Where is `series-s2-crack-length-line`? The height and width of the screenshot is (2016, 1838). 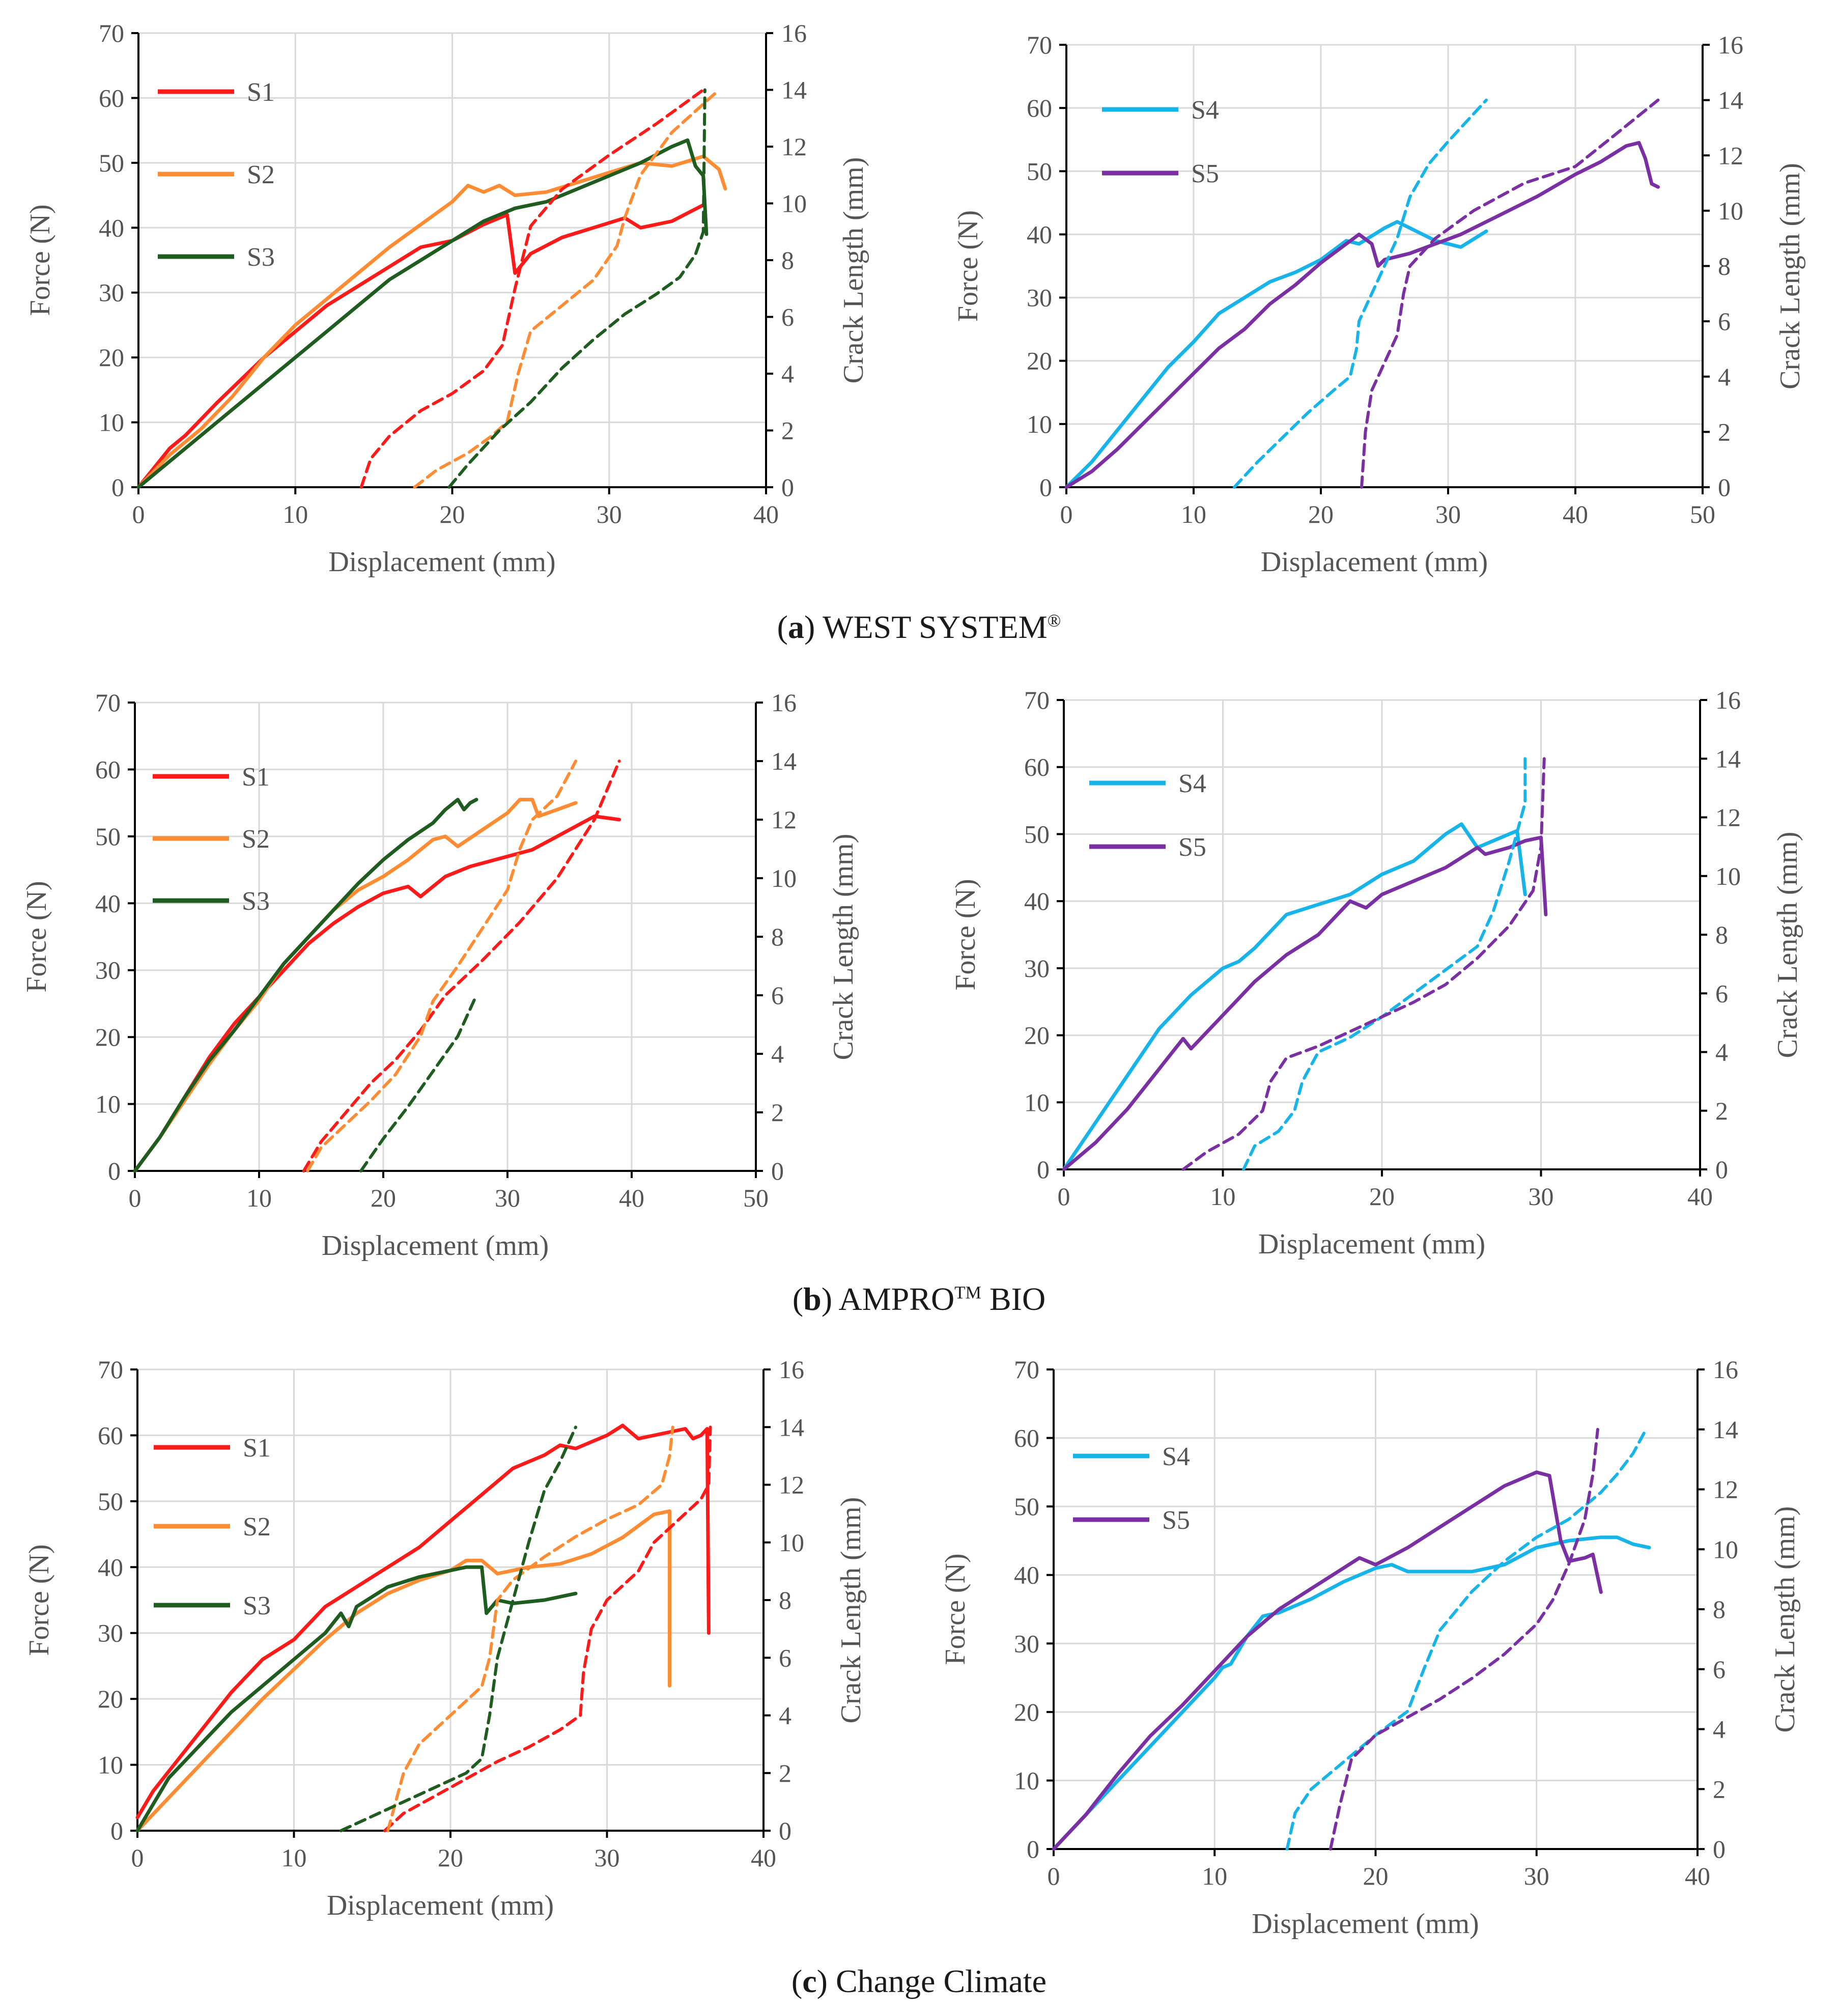 series-s2-crack-length-line is located at coordinates (567, 288).